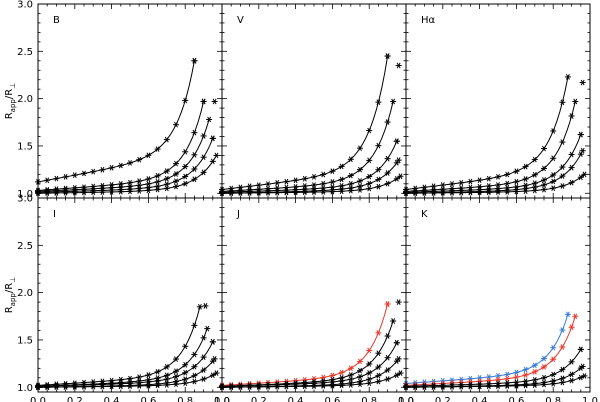 The height and width of the screenshot is (402, 600). Describe the element at coordinates (553, 399) in the screenshot. I see `x-tick-label: 0.8` at that location.